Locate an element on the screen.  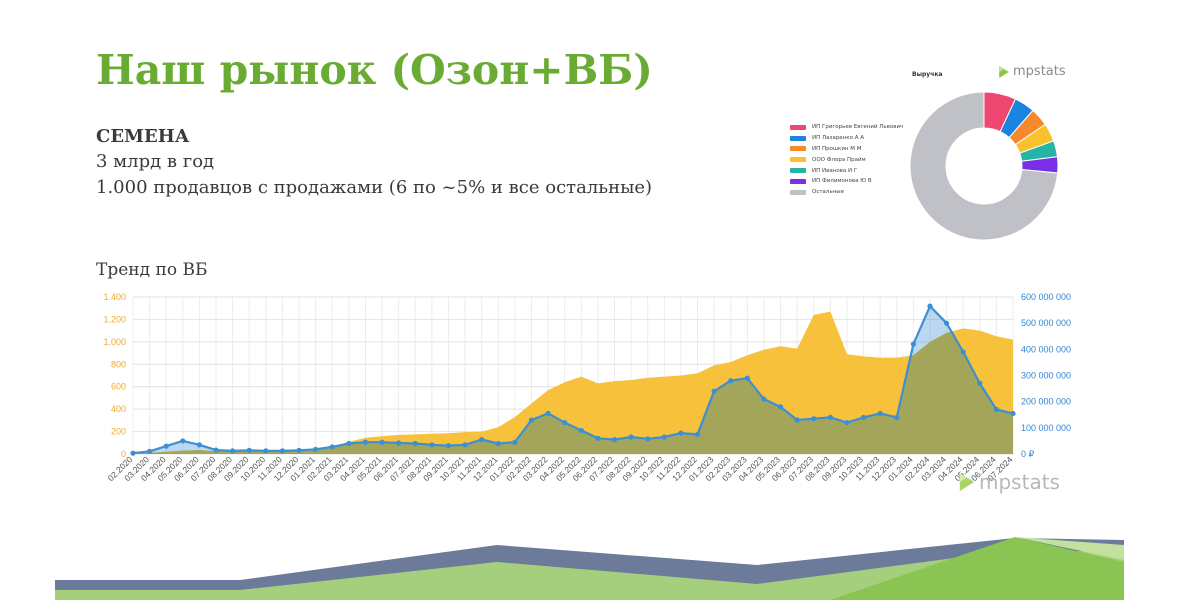
revenue-point-04.2022 is located at coordinates (565, 423).